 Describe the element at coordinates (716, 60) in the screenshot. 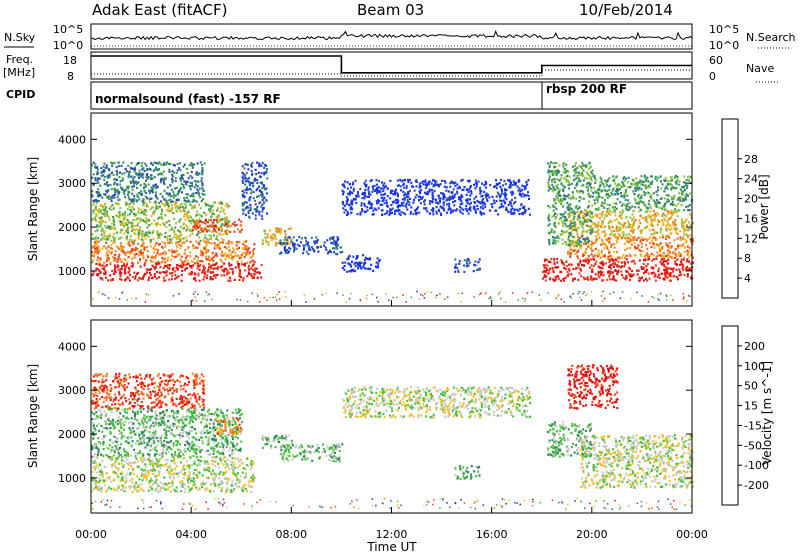

I see `nave-tick-top: 60` at that location.